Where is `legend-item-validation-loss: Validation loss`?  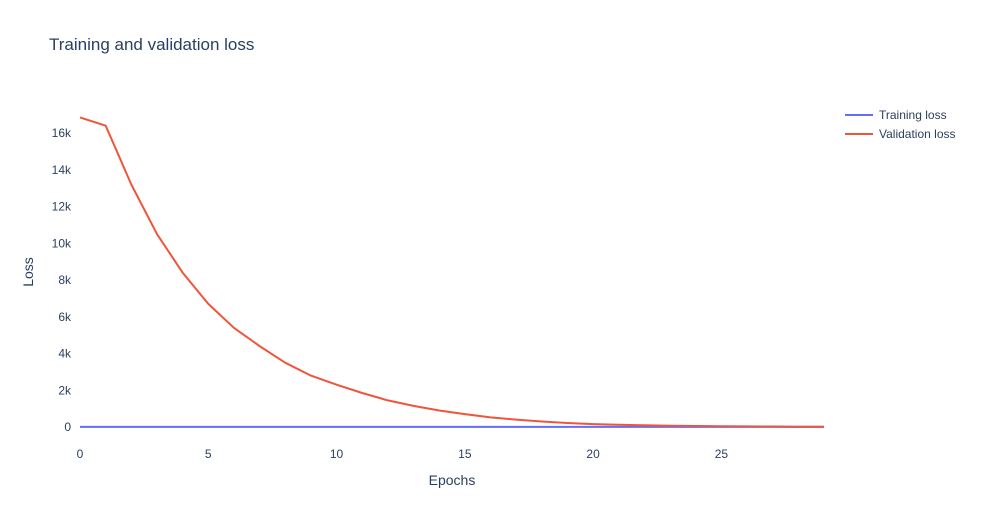 legend-item-validation-loss: Validation loss is located at coordinates (900, 134).